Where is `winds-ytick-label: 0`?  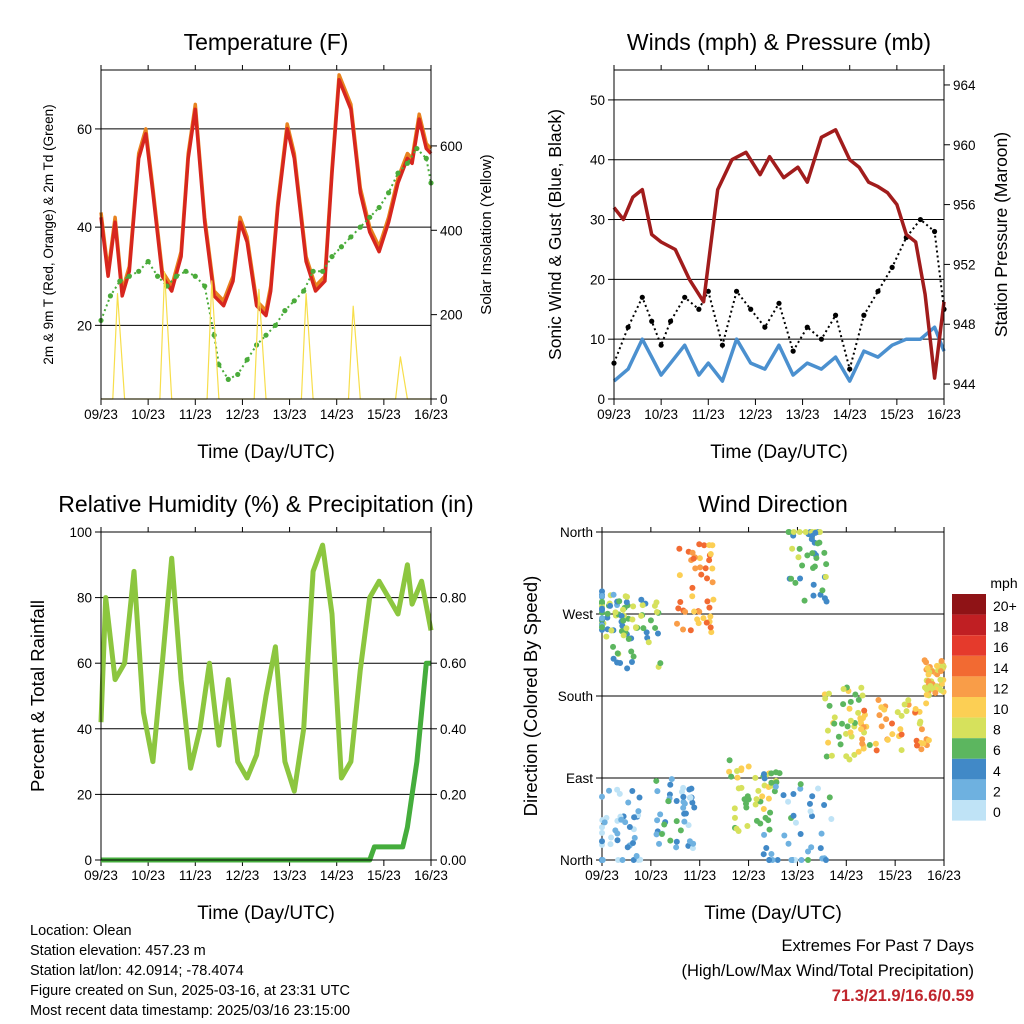
winds-ytick-label: 0 is located at coordinates (601, 399).